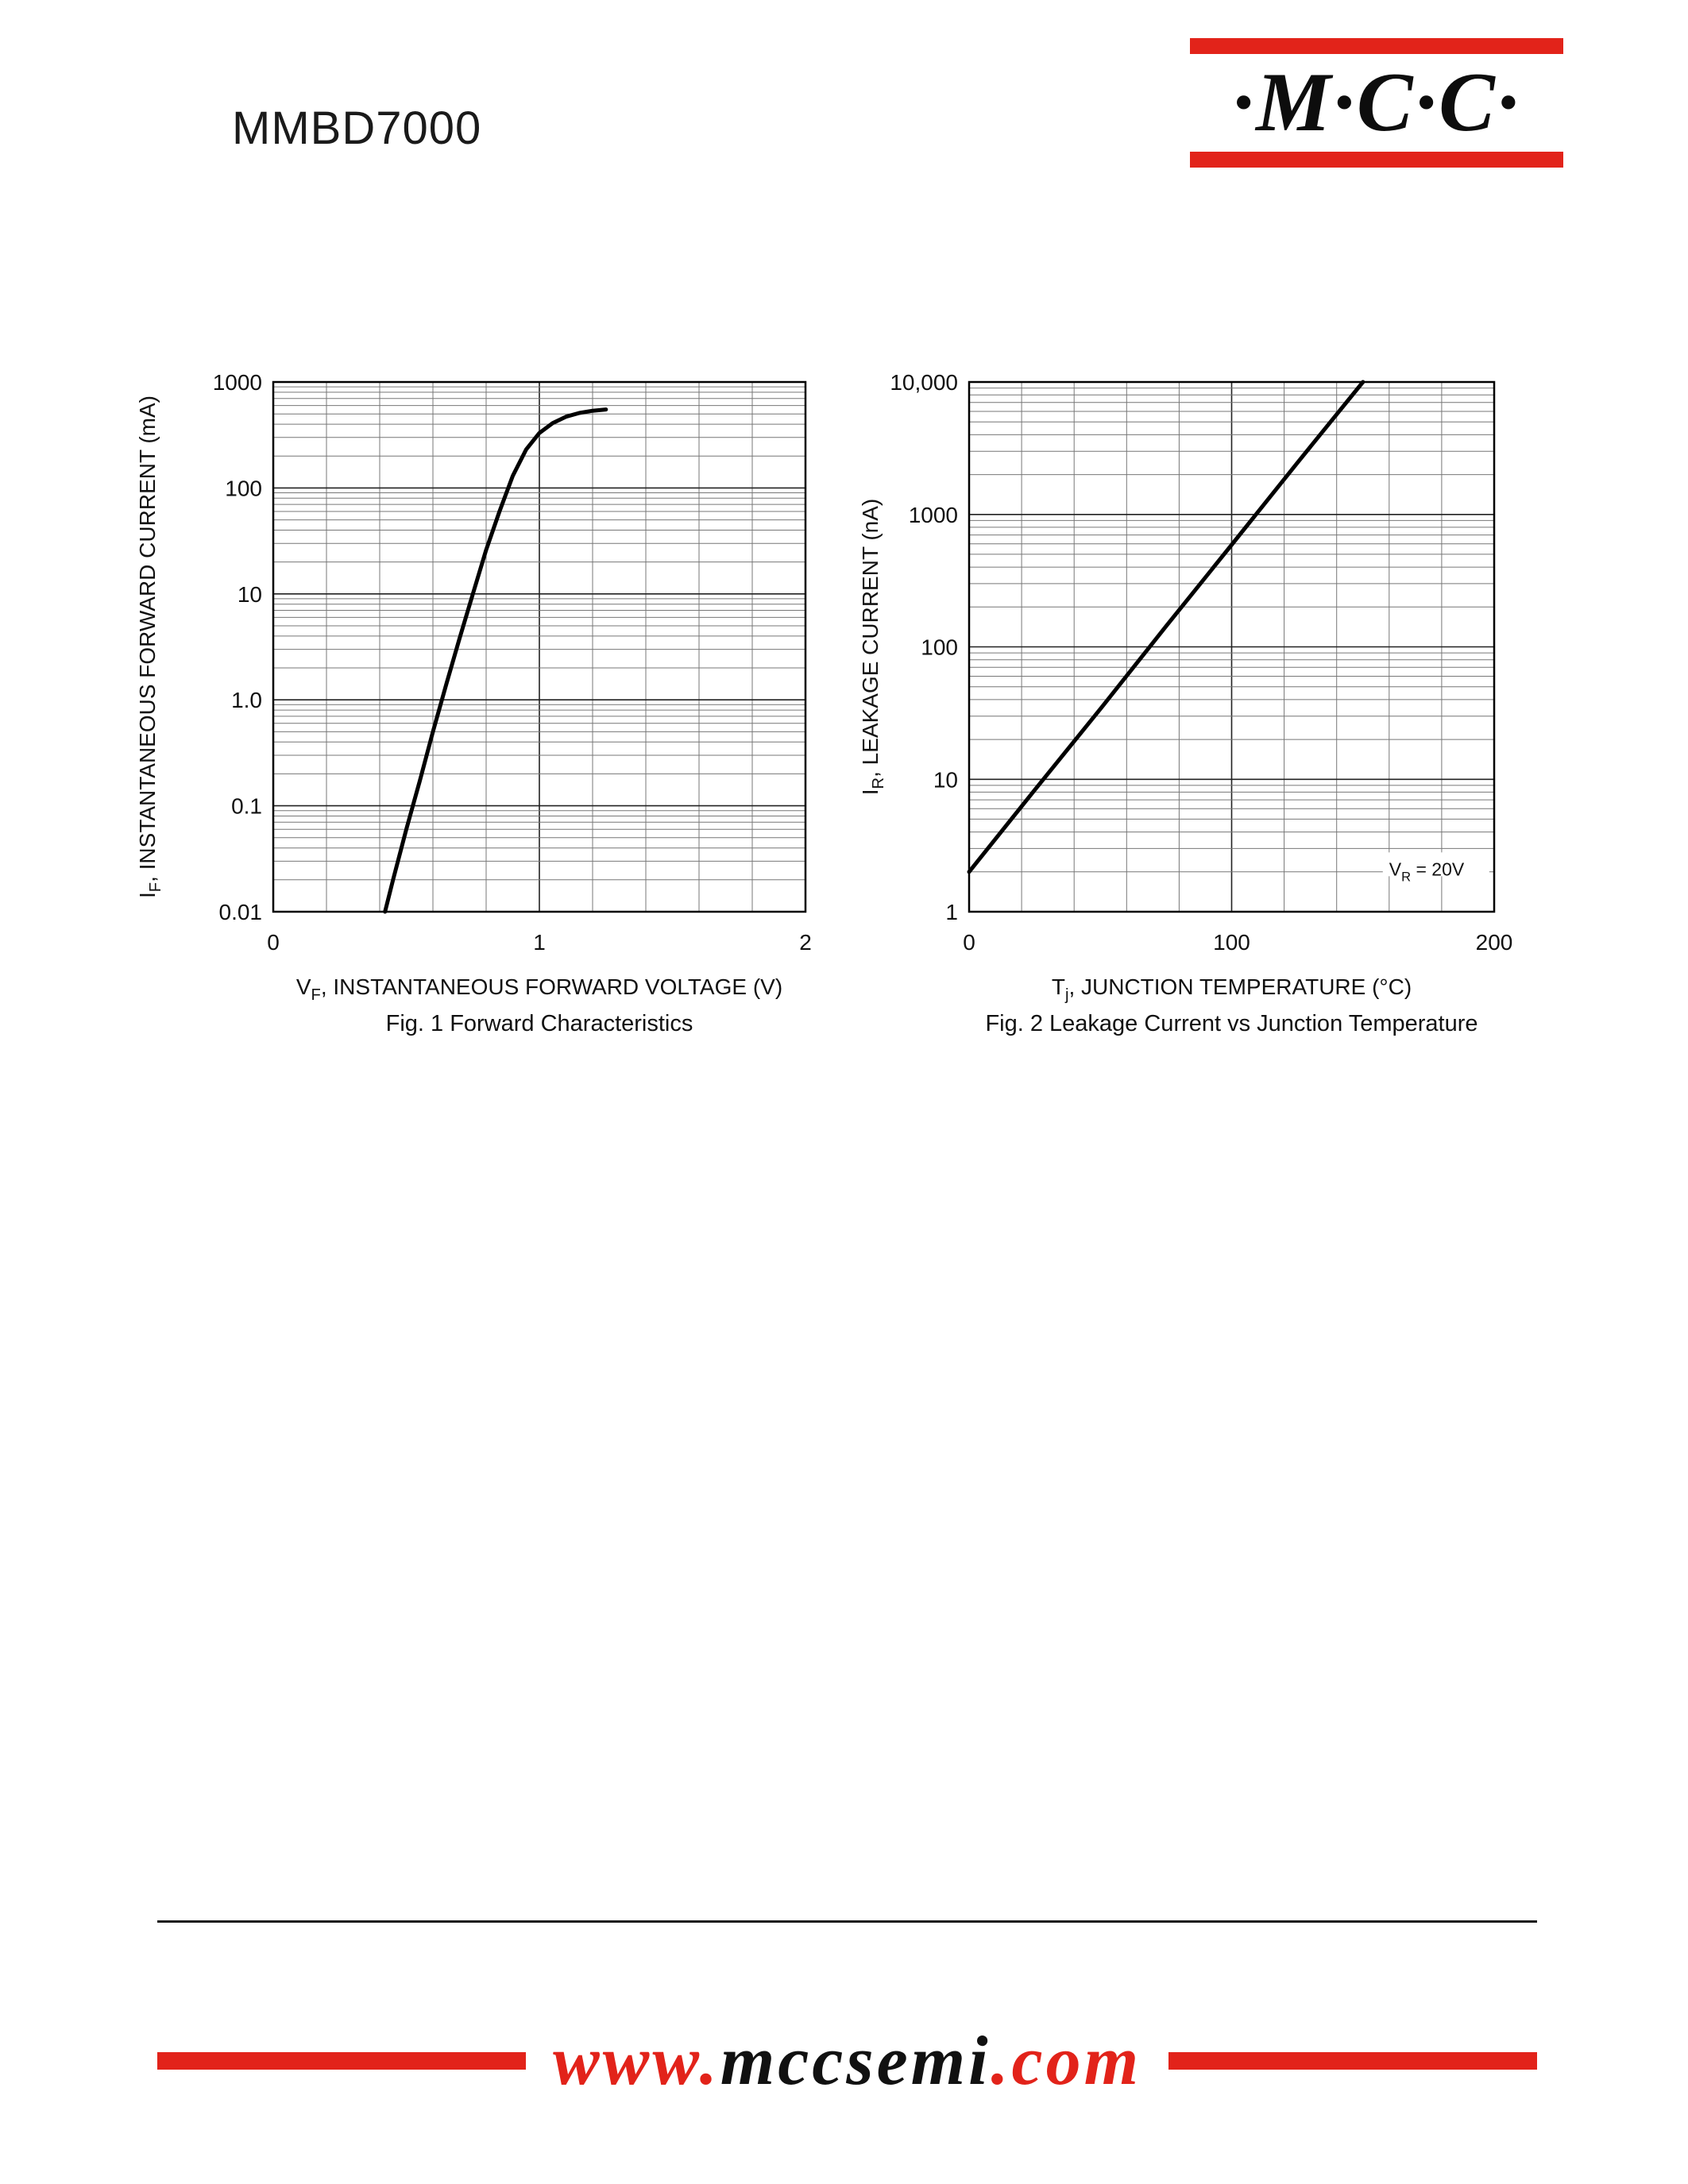 The height and width of the screenshot is (2184, 1688). I want to click on y-tick-label: 1, so click(951, 912).